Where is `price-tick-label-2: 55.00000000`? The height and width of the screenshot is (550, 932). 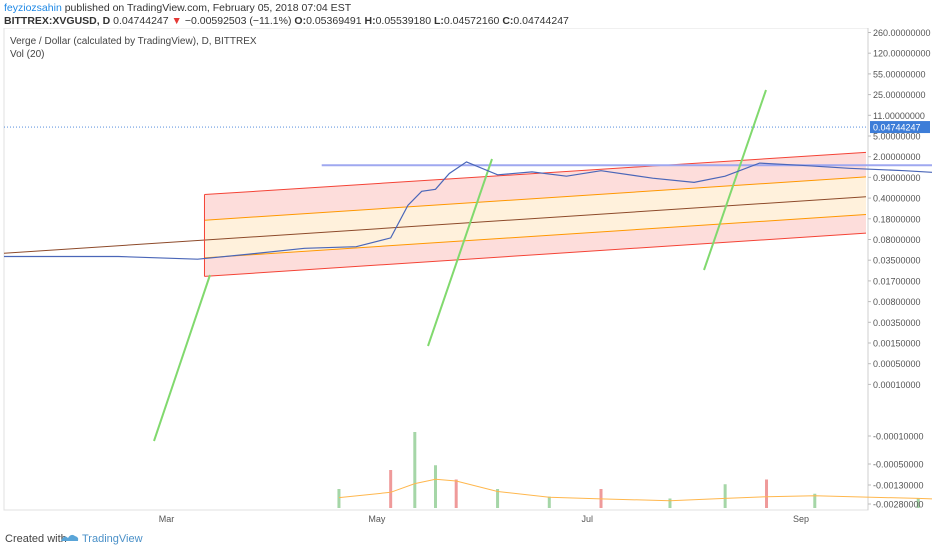
price-tick-label-2: 55.00000000 is located at coordinates (899, 74).